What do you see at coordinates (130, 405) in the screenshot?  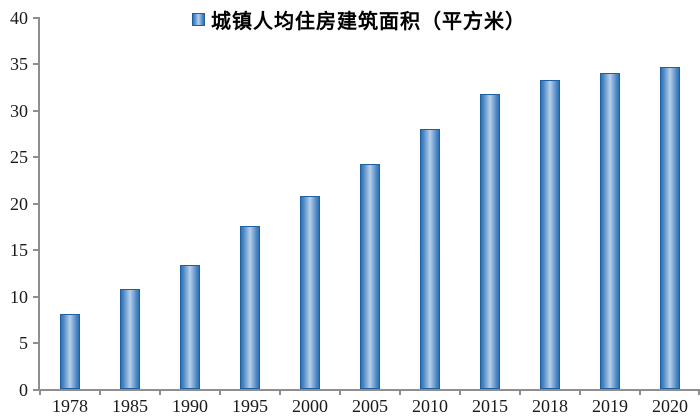 I see `x-axis-label: 1985` at bounding box center [130, 405].